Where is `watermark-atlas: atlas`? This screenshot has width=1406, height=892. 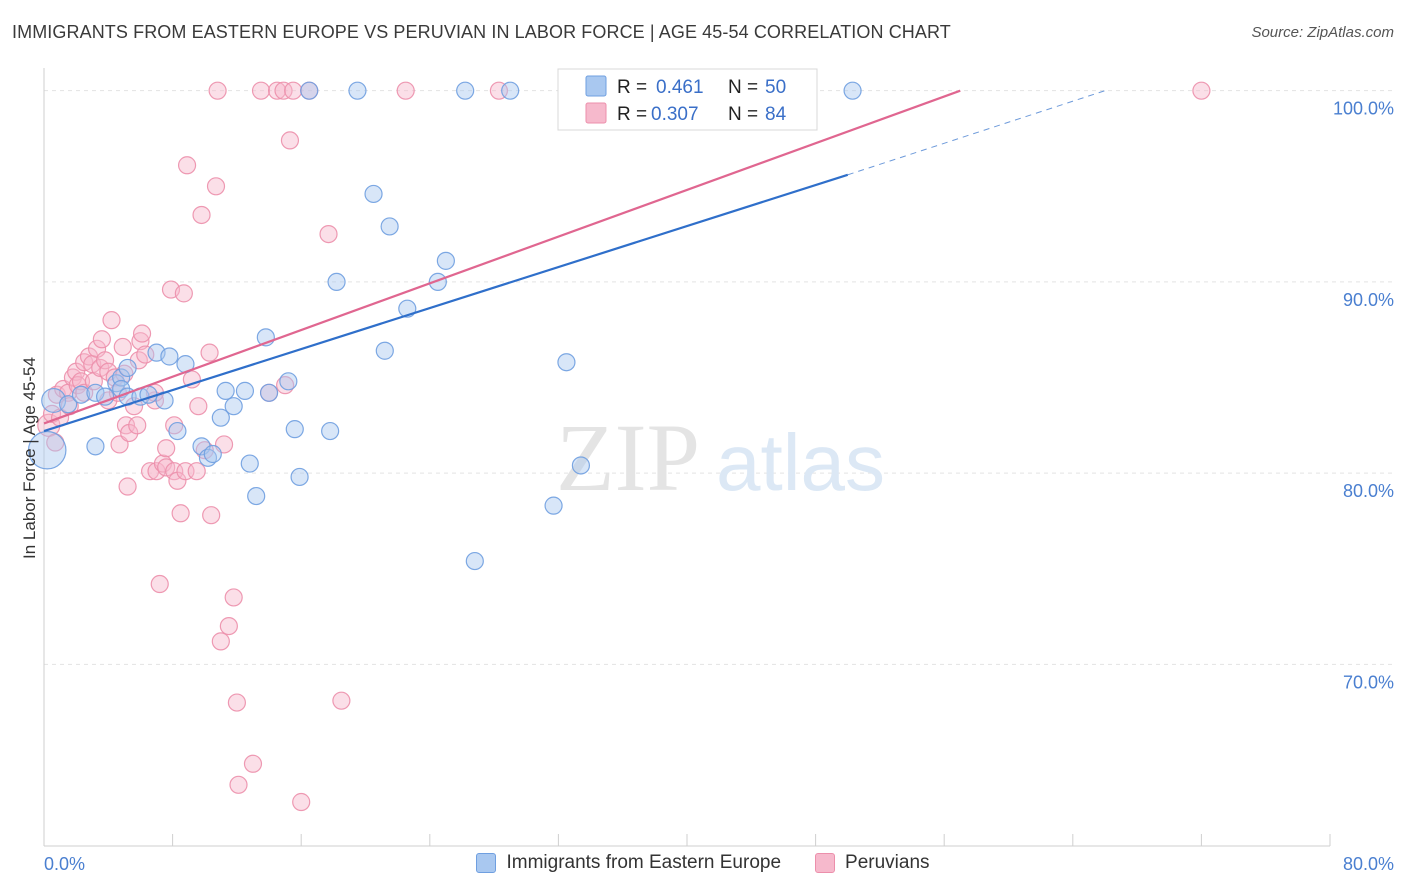
watermark-atlas: atlas is located at coordinates (800, 462).